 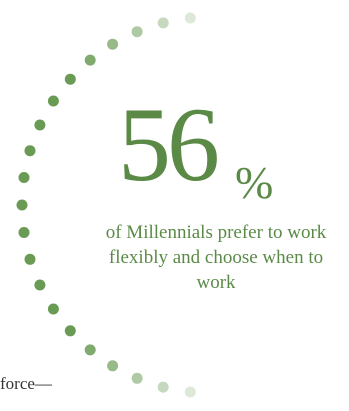 I want to click on stat-percent-sign: %, so click(x=254, y=182).